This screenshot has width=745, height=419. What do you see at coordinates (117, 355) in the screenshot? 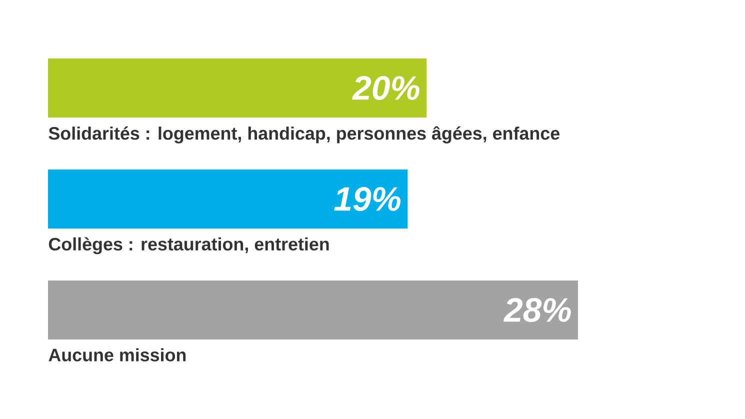
I see `y-tick-label: Aucune mission` at bounding box center [117, 355].